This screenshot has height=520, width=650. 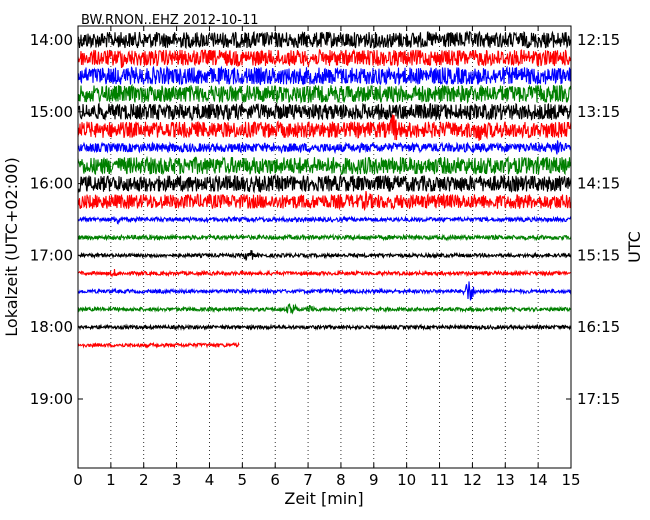 What do you see at coordinates (598, 399) in the screenshot?
I see `y-tick-label-right-5: 17:15` at bounding box center [598, 399].